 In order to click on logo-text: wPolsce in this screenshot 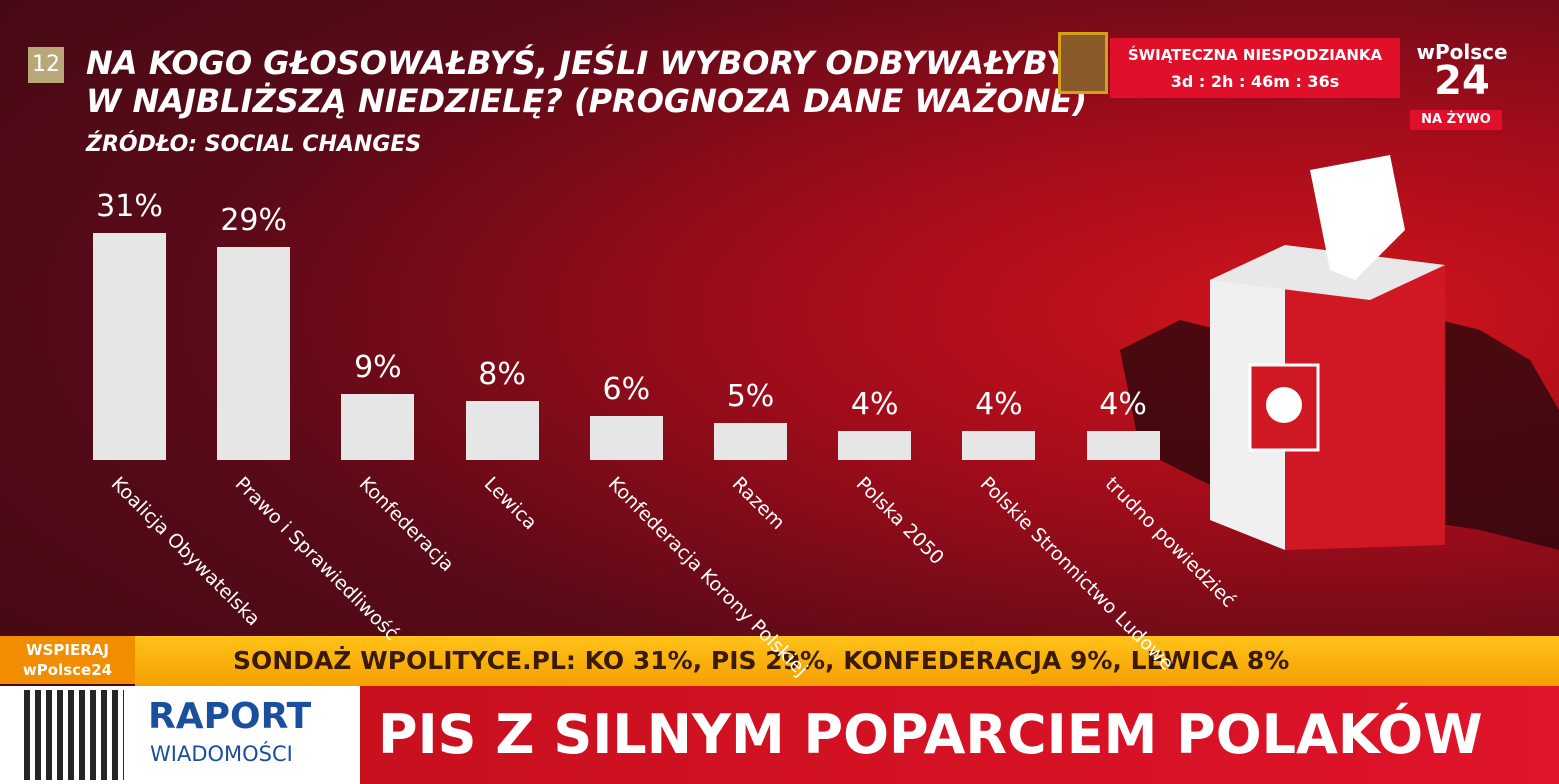, I will do `click(1462, 52)`.